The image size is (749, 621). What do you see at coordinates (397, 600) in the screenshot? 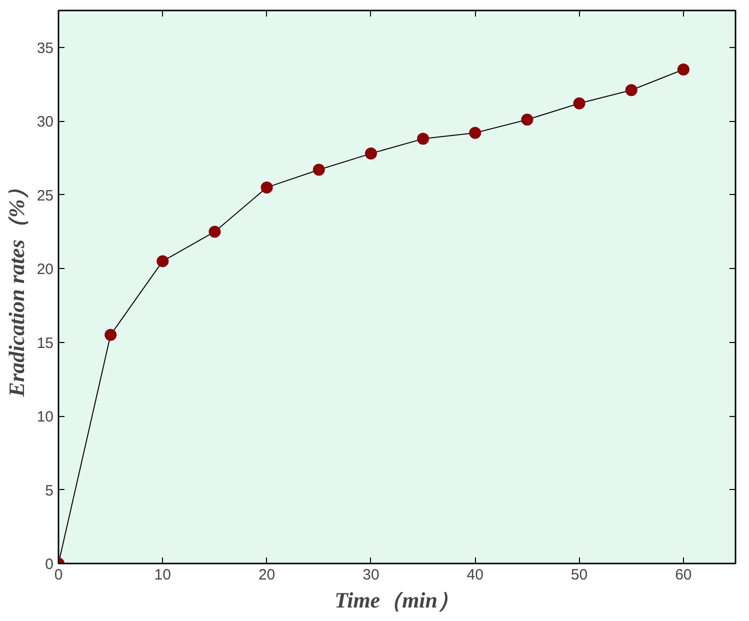
I see `x-axis-title: Time（min）` at bounding box center [397, 600].